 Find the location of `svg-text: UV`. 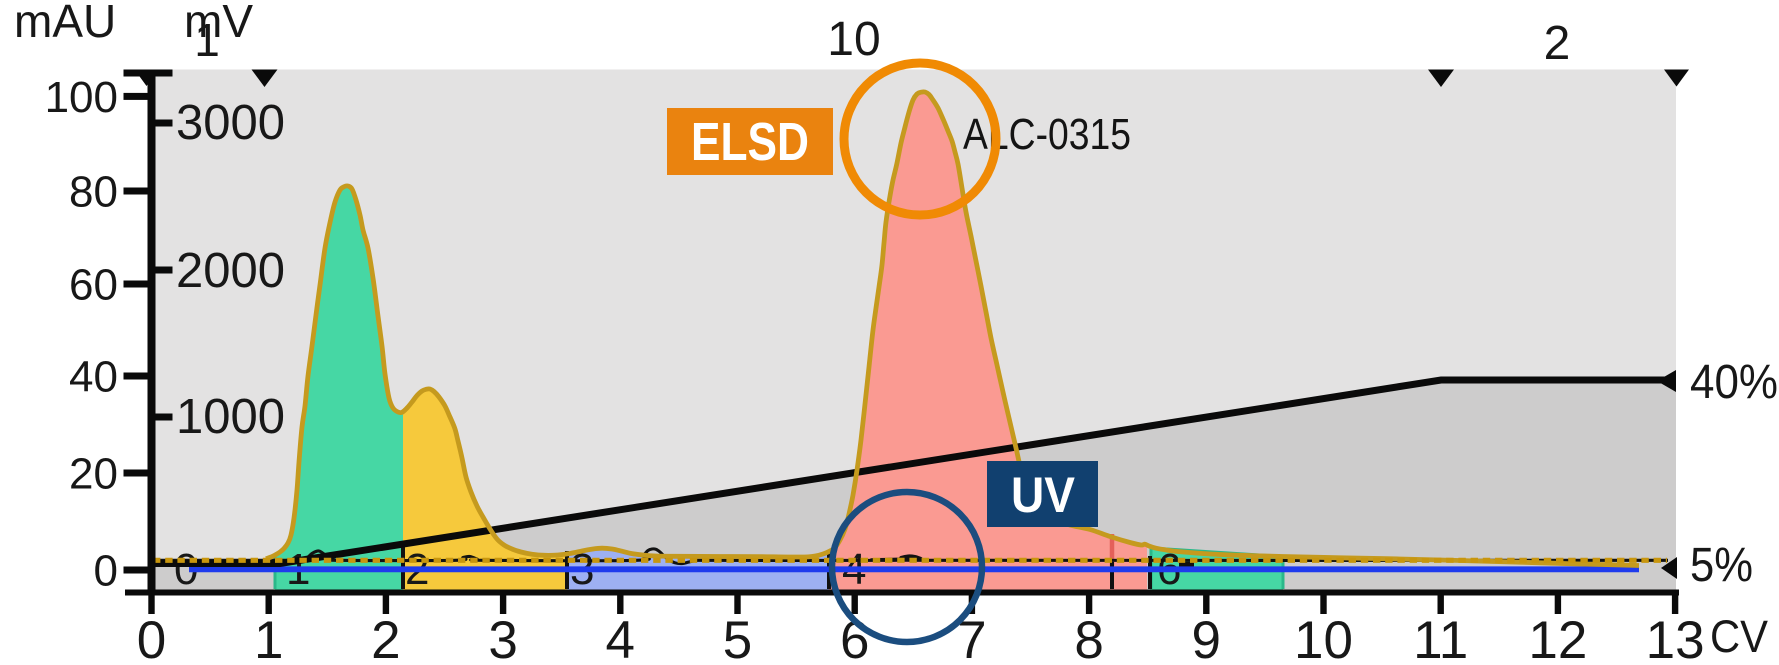

svg-text: UV is located at coordinates (1043, 495).